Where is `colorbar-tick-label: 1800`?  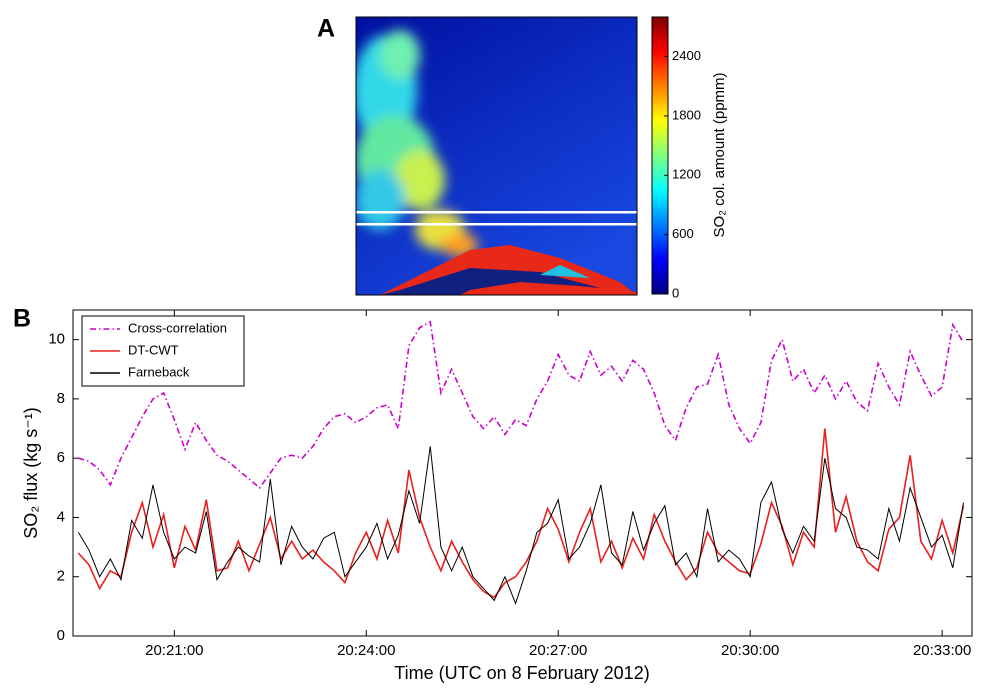 colorbar-tick-label: 1800 is located at coordinates (686, 114).